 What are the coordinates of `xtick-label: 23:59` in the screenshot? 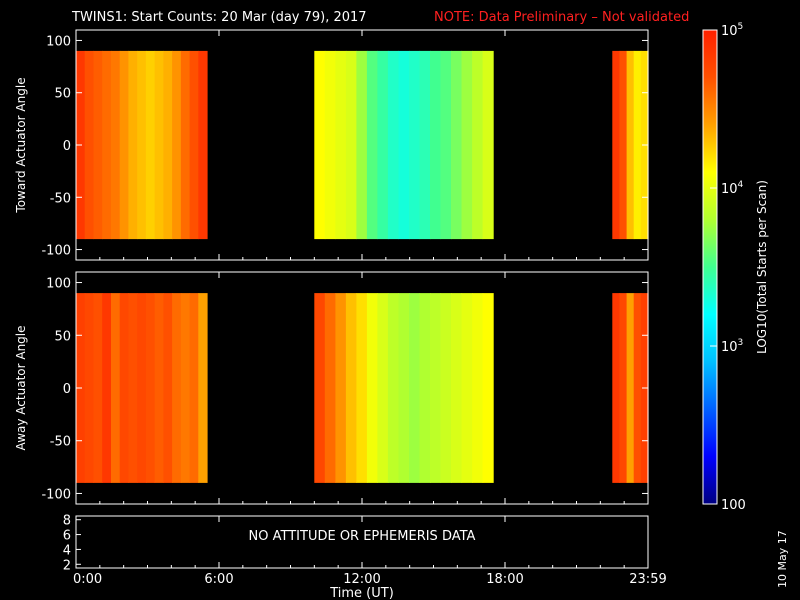 It's located at (647, 579).